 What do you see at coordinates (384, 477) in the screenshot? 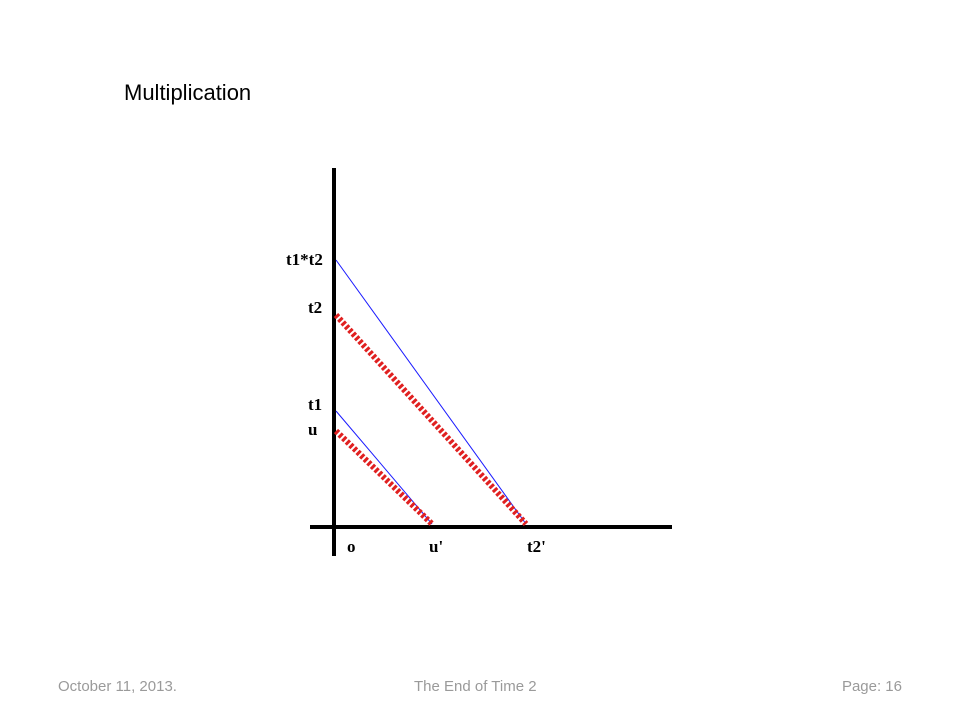
I see `line-u-to-uprime` at bounding box center [384, 477].